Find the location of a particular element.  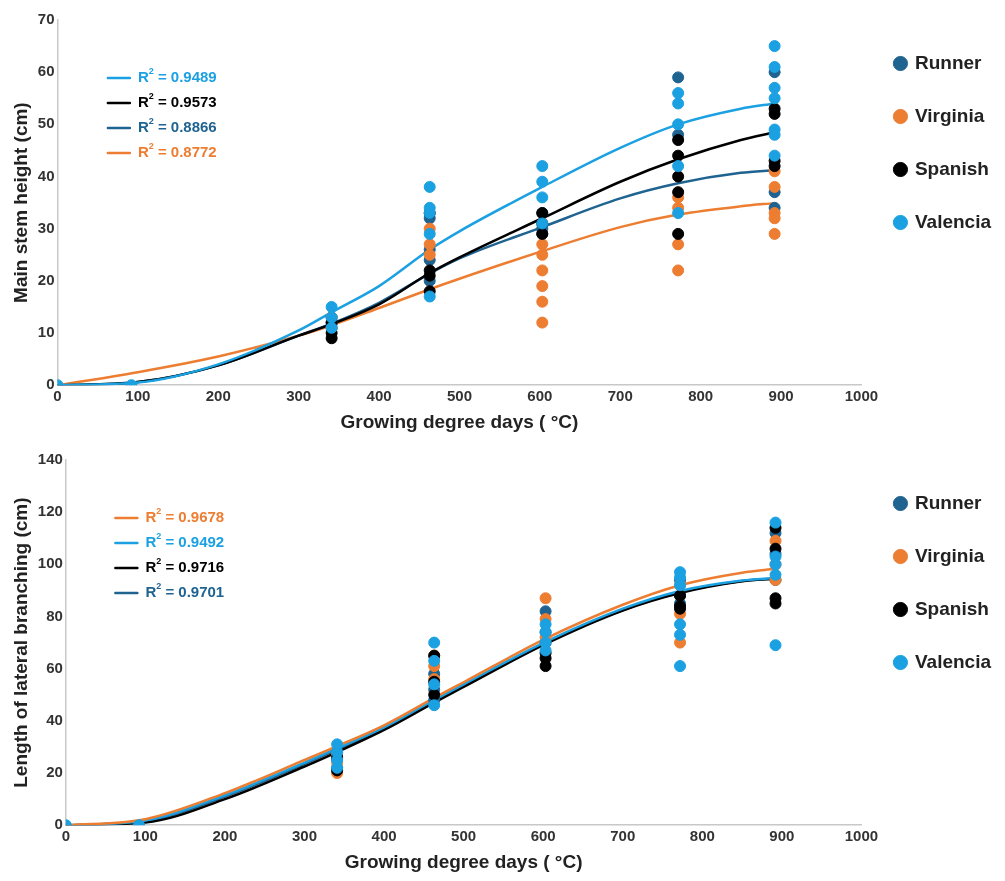

y-tick-label: 50 is located at coordinates (46, 123).